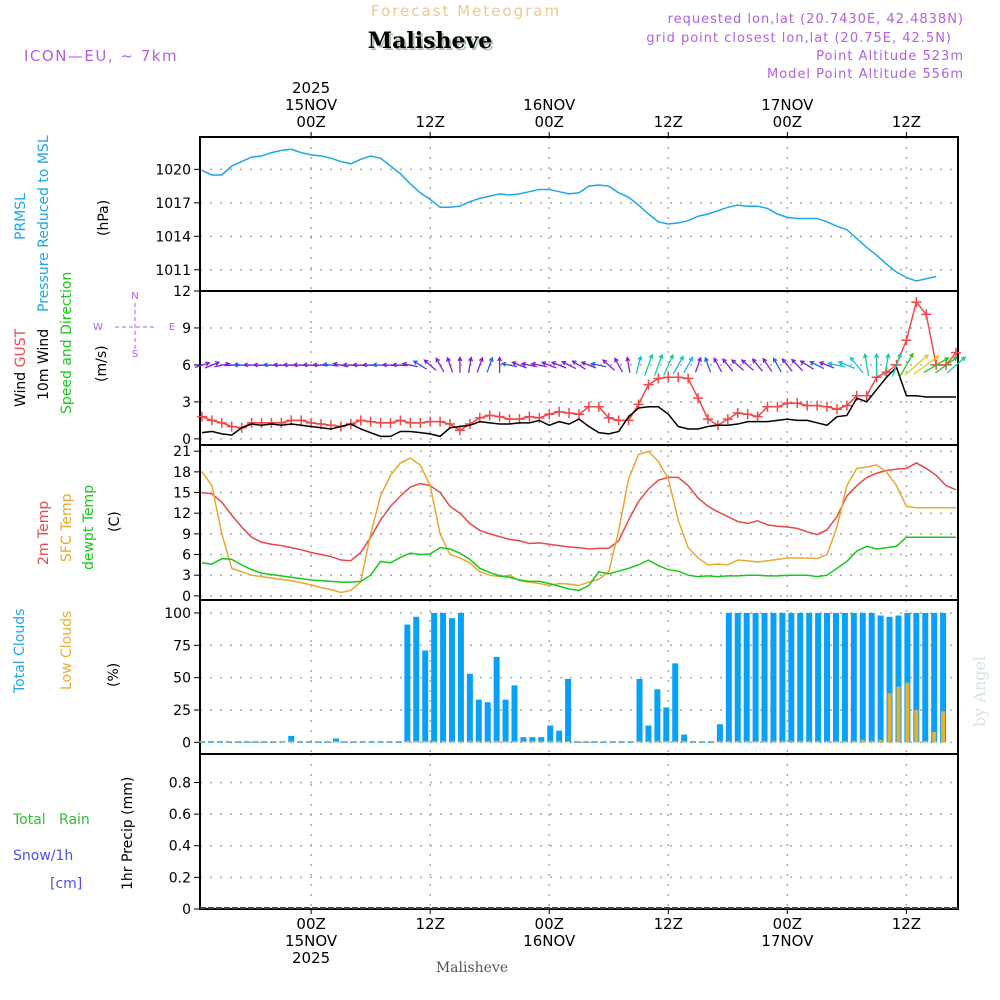 The height and width of the screenshot is (1000, 1000). Describe the element at coordinates (186, 576) in the screenshot. I see `y-tick-label: 3` at that location.